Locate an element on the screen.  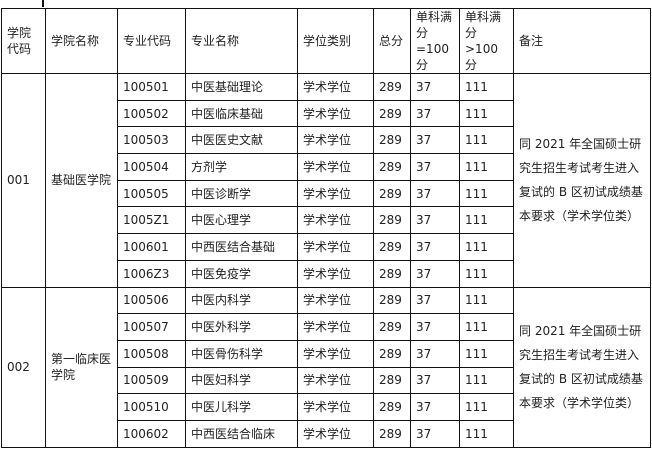
header-cell: 学院名称 is located at coordinates (81, 41).